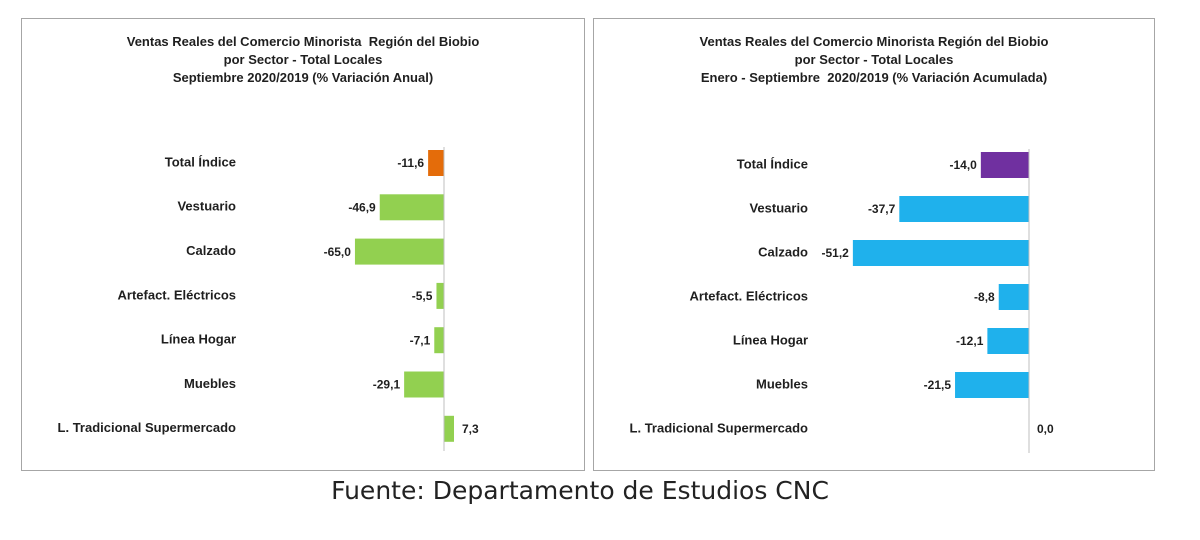 The width and height of the screenshot is (1200, 540). I want to click on data-label: -11,6, so click(410, 163).